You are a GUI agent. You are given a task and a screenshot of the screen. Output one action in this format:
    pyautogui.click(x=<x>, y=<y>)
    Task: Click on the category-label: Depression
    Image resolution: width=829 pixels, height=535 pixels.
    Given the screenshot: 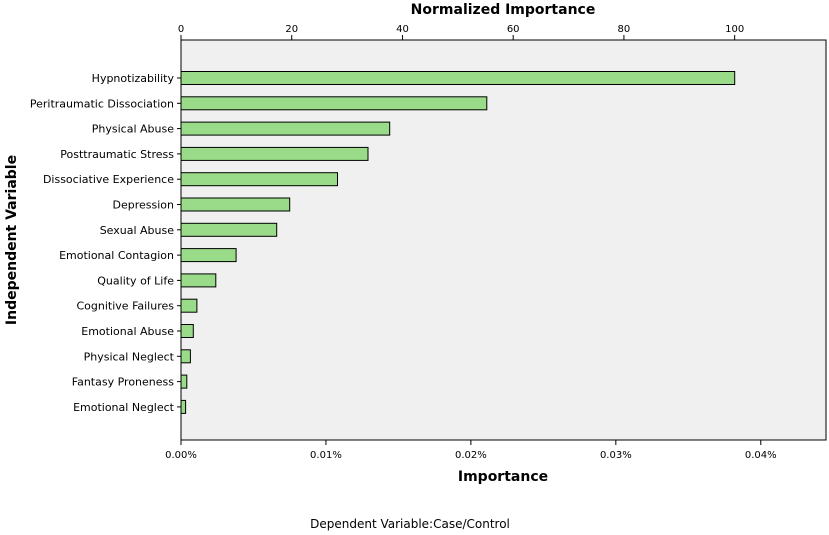 What is the action you would take?
    pyautogui.click(x=144, y=205)
    